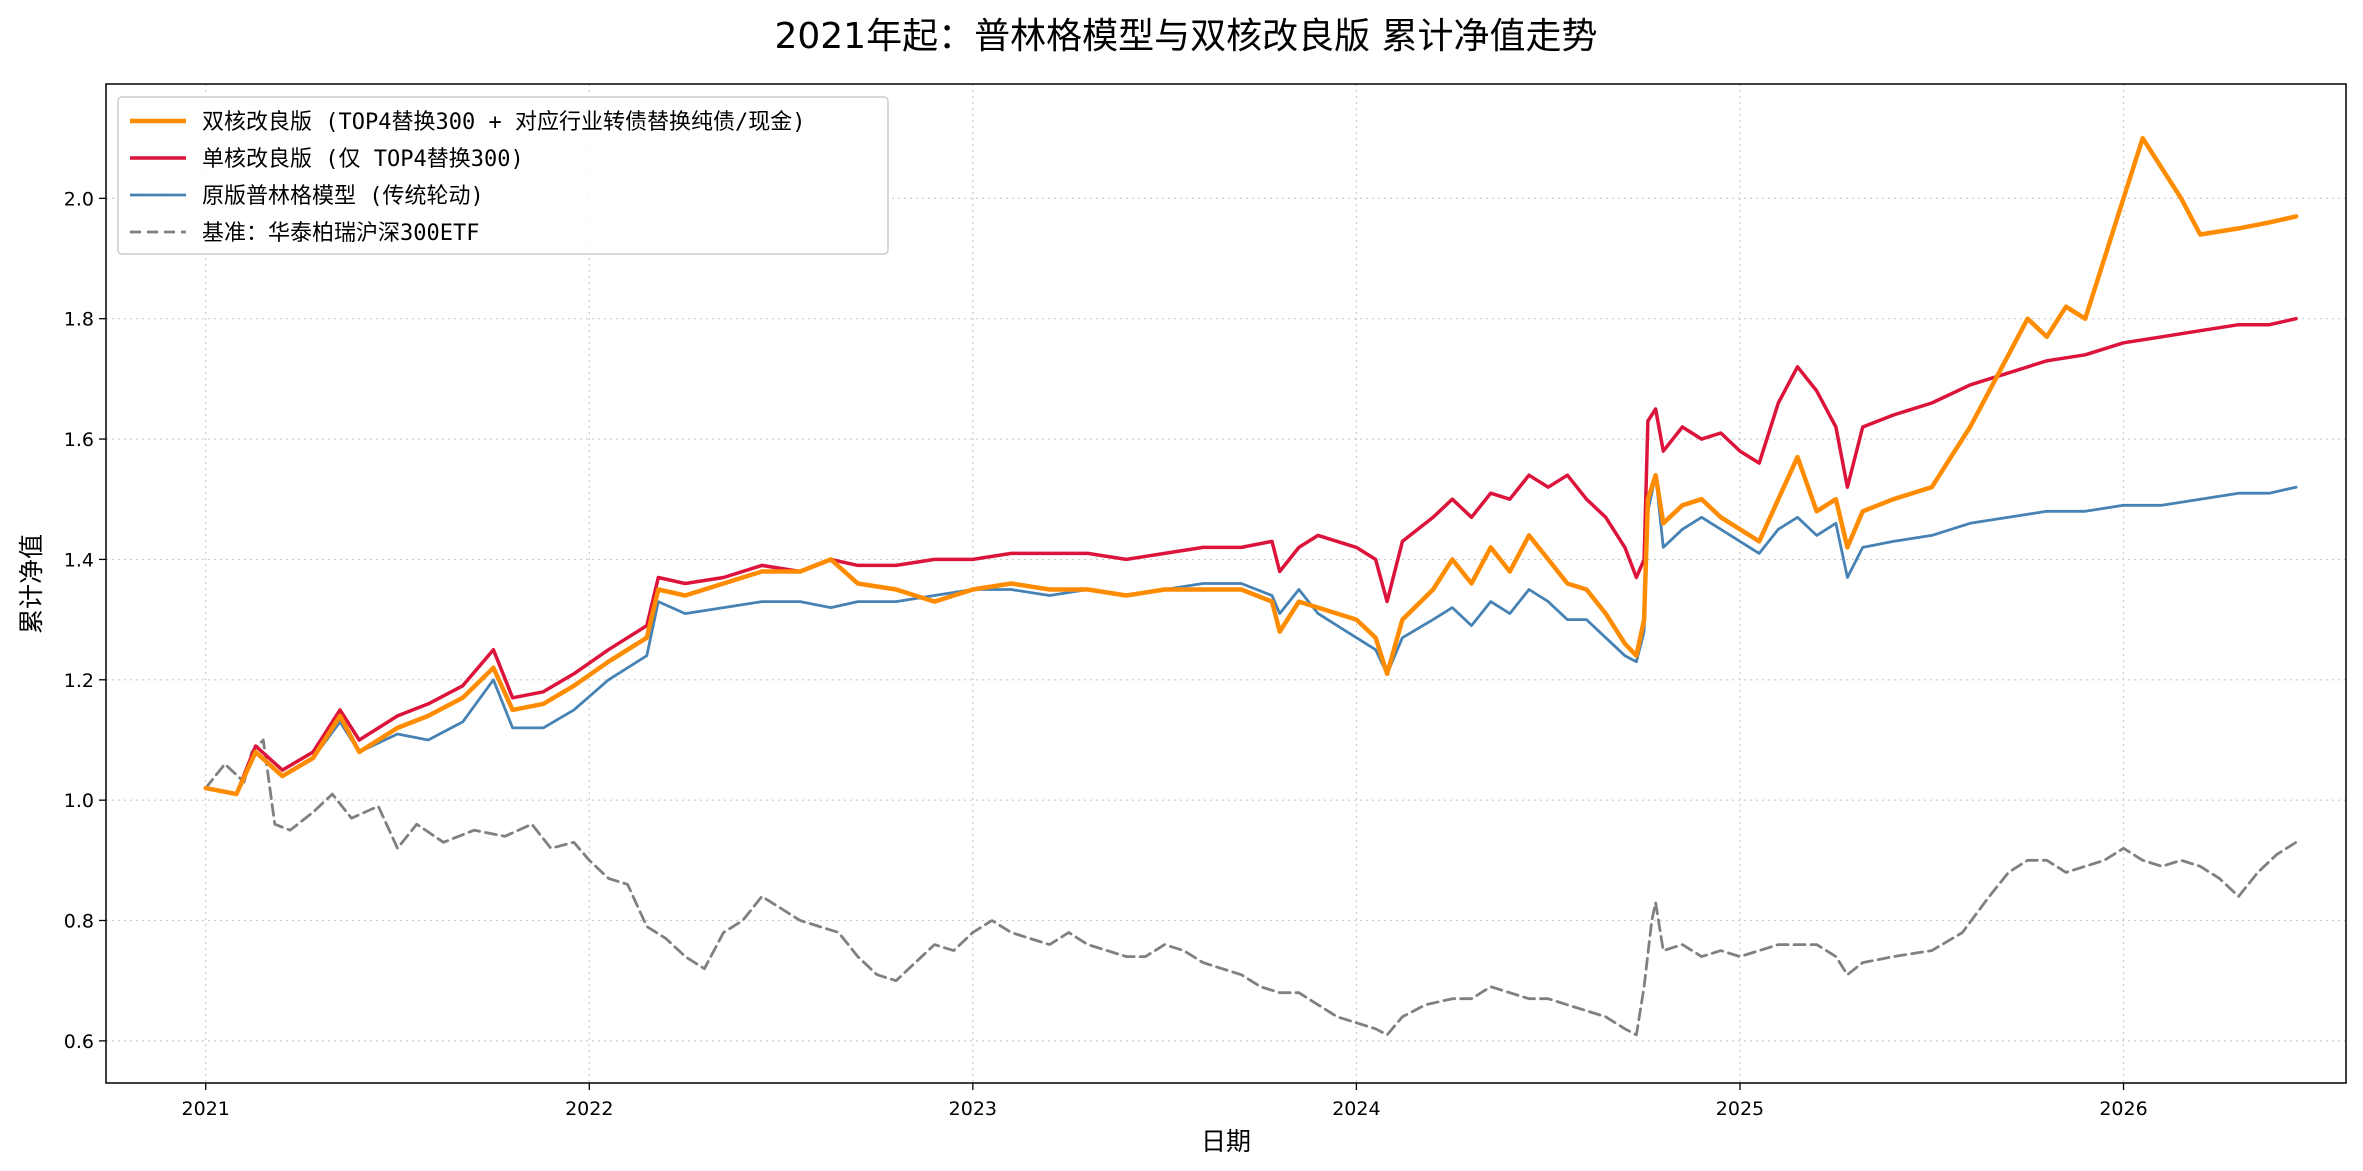 The width and height of the screenshot is (2363, 1171). Describe the element at coordinates (79, 801) in the screenshot. I see `y-tick-label: 1.0` at that location.